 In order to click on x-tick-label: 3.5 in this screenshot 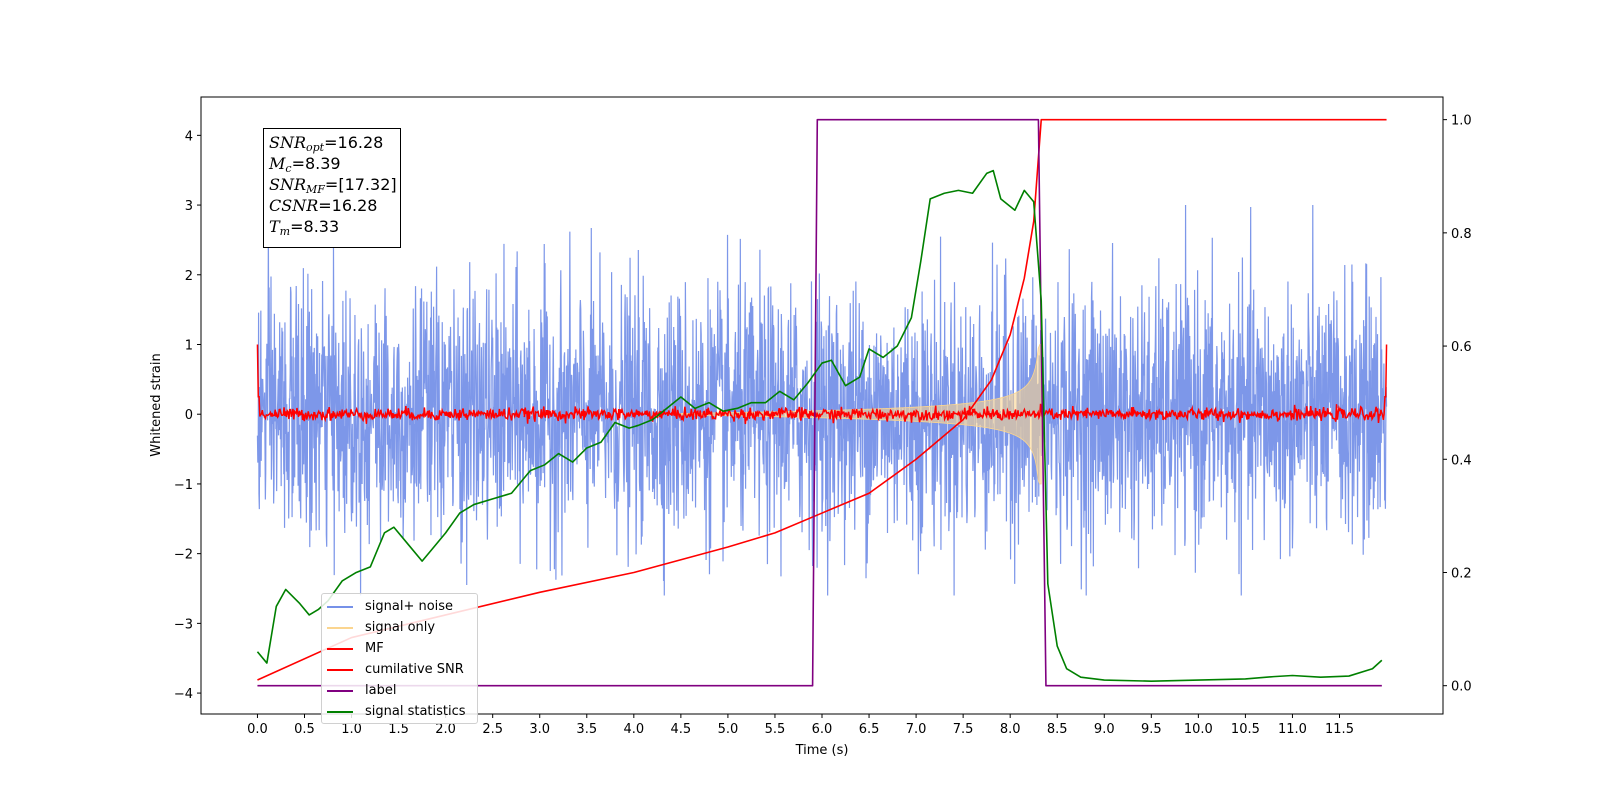, I will do `click(586, 729)`.